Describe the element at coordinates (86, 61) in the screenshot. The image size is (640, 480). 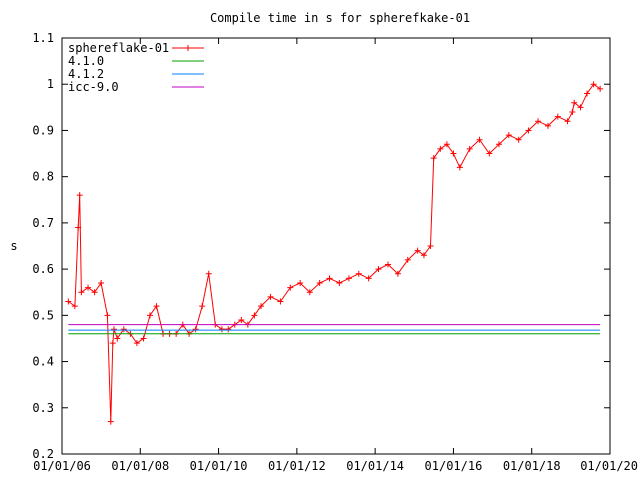
I see `legend-label: 4.1.0` at that location.